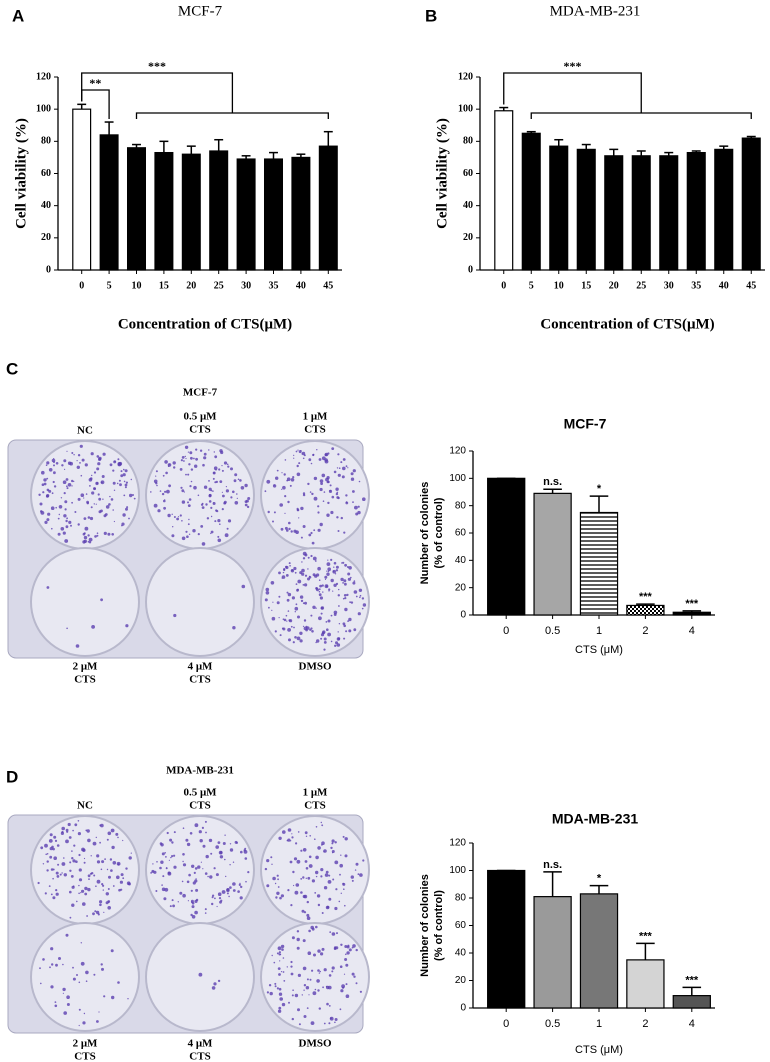  Describe the element at coordinates (315, 667) in the screenshot. I see `well-label: DMSO` at that location.